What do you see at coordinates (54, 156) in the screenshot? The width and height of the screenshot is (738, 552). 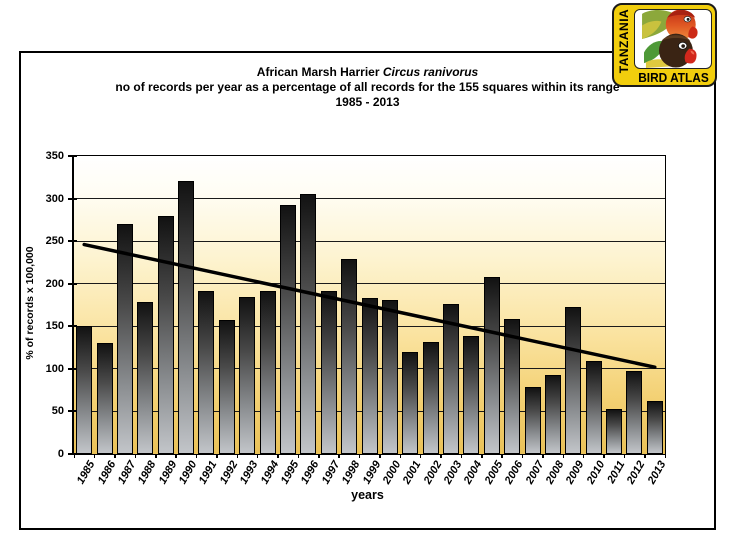 I see `y-tick-label-350: 350` at bounding box center [54, 156].